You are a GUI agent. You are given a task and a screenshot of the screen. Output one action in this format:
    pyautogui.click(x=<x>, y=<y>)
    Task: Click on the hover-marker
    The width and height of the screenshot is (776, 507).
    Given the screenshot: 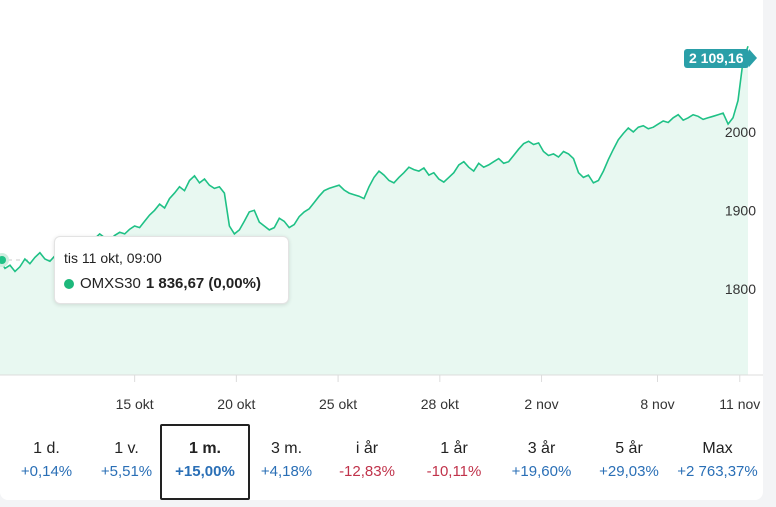 What is the action you would take?
    pyautogui.click(x=3, y=259)
    